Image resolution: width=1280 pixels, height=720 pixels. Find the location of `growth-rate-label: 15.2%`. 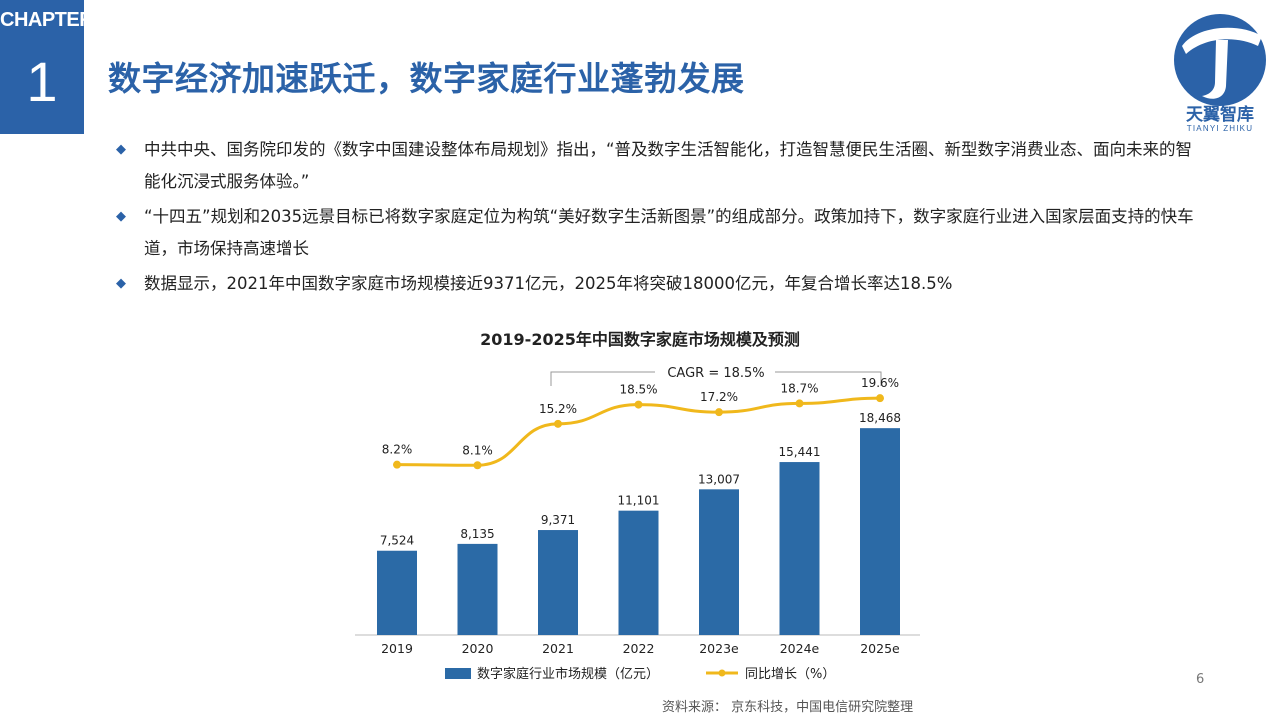

growth-rate-label: 15.2% is located at coordinates (558, 409).